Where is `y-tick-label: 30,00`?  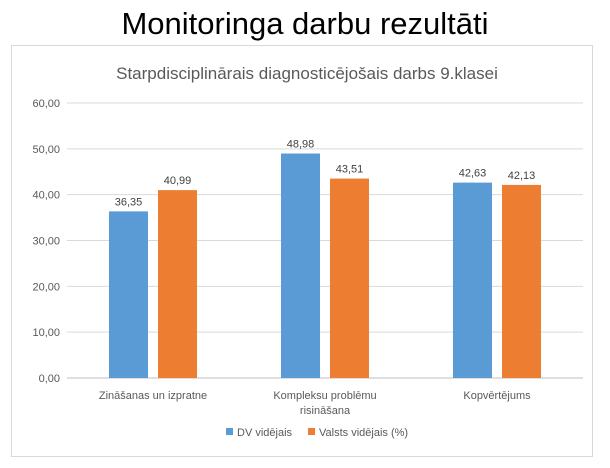
y-tick-label: 30,00 is located at coordinates (46, 242).